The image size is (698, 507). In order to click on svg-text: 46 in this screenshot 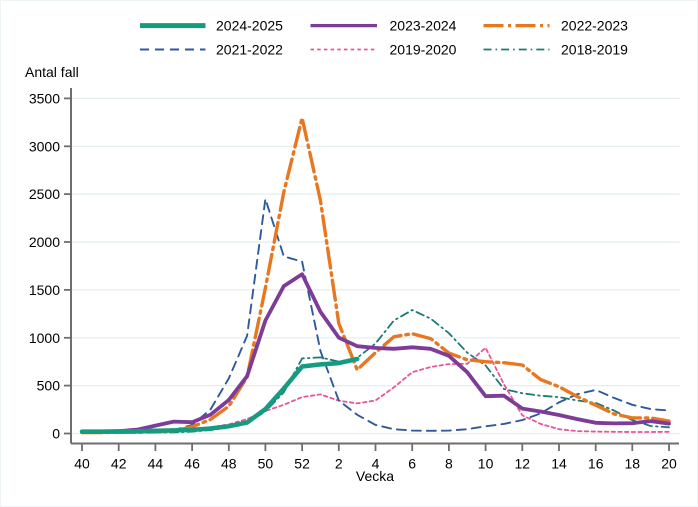, I will do `click(192, 464)`.